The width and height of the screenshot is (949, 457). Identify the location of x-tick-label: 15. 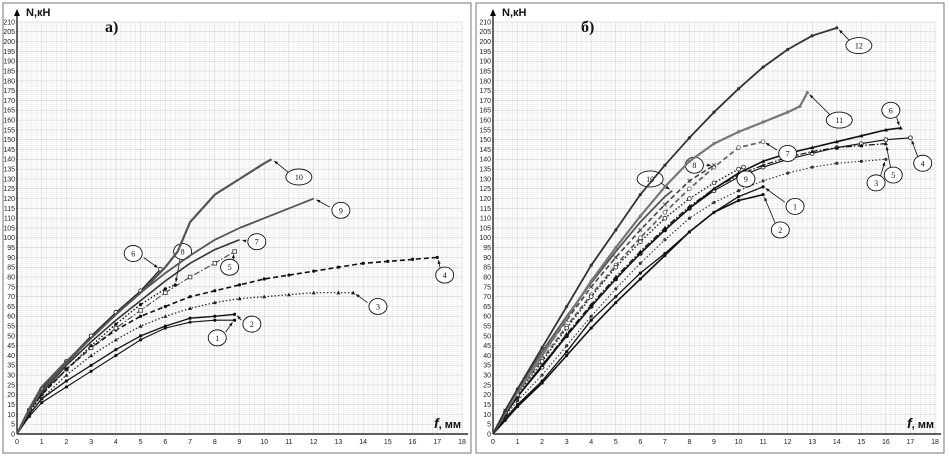
(861, 442).